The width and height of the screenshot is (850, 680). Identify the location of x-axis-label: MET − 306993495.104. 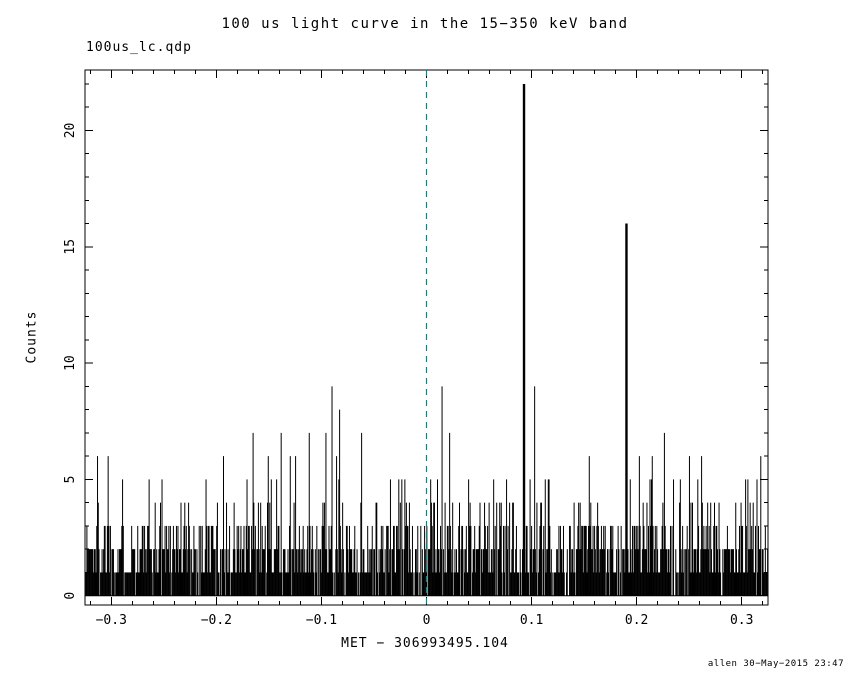
(425, 643).